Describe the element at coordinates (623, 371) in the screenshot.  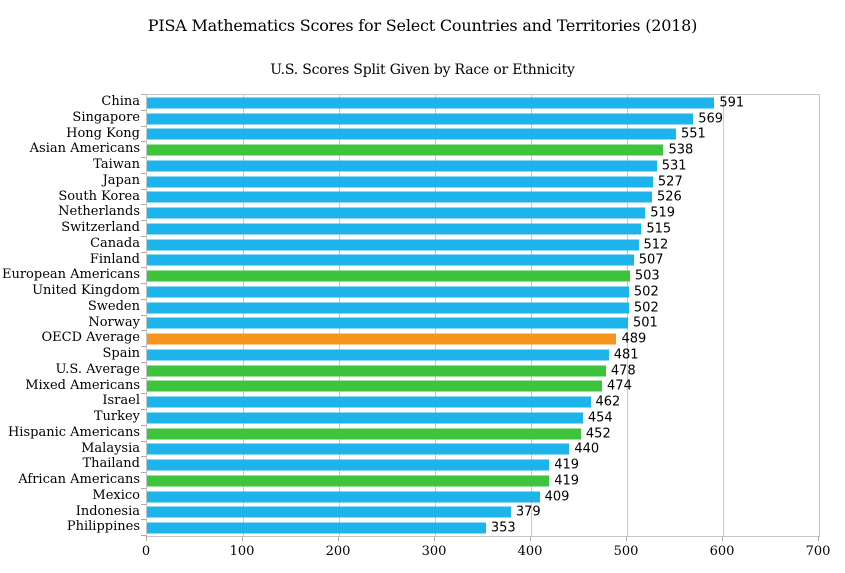
I see `bar-value-label: 478` at that location.